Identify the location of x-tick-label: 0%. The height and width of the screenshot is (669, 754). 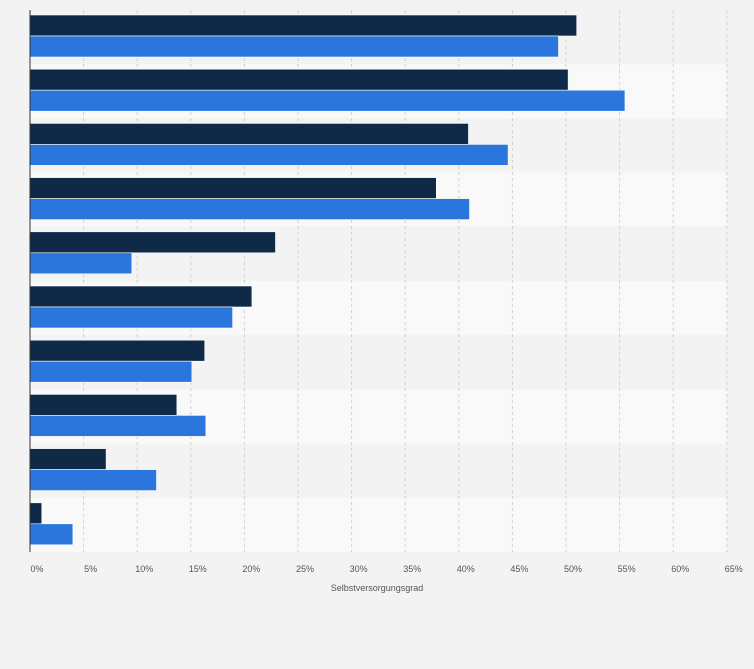
(36, 569).